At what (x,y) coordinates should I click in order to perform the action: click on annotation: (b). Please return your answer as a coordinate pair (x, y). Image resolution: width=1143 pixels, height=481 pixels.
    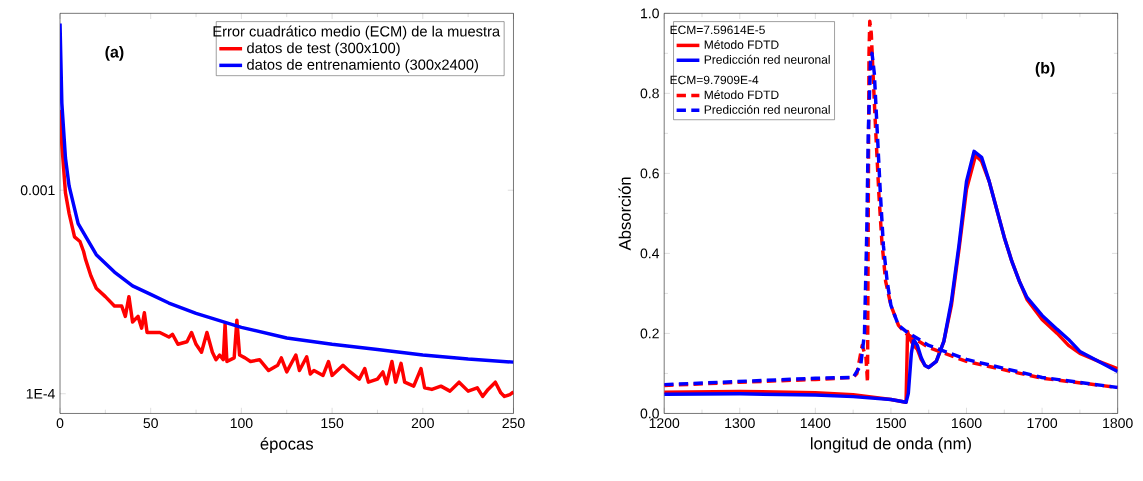
    Looking at the image, I should click on (1045, 69).